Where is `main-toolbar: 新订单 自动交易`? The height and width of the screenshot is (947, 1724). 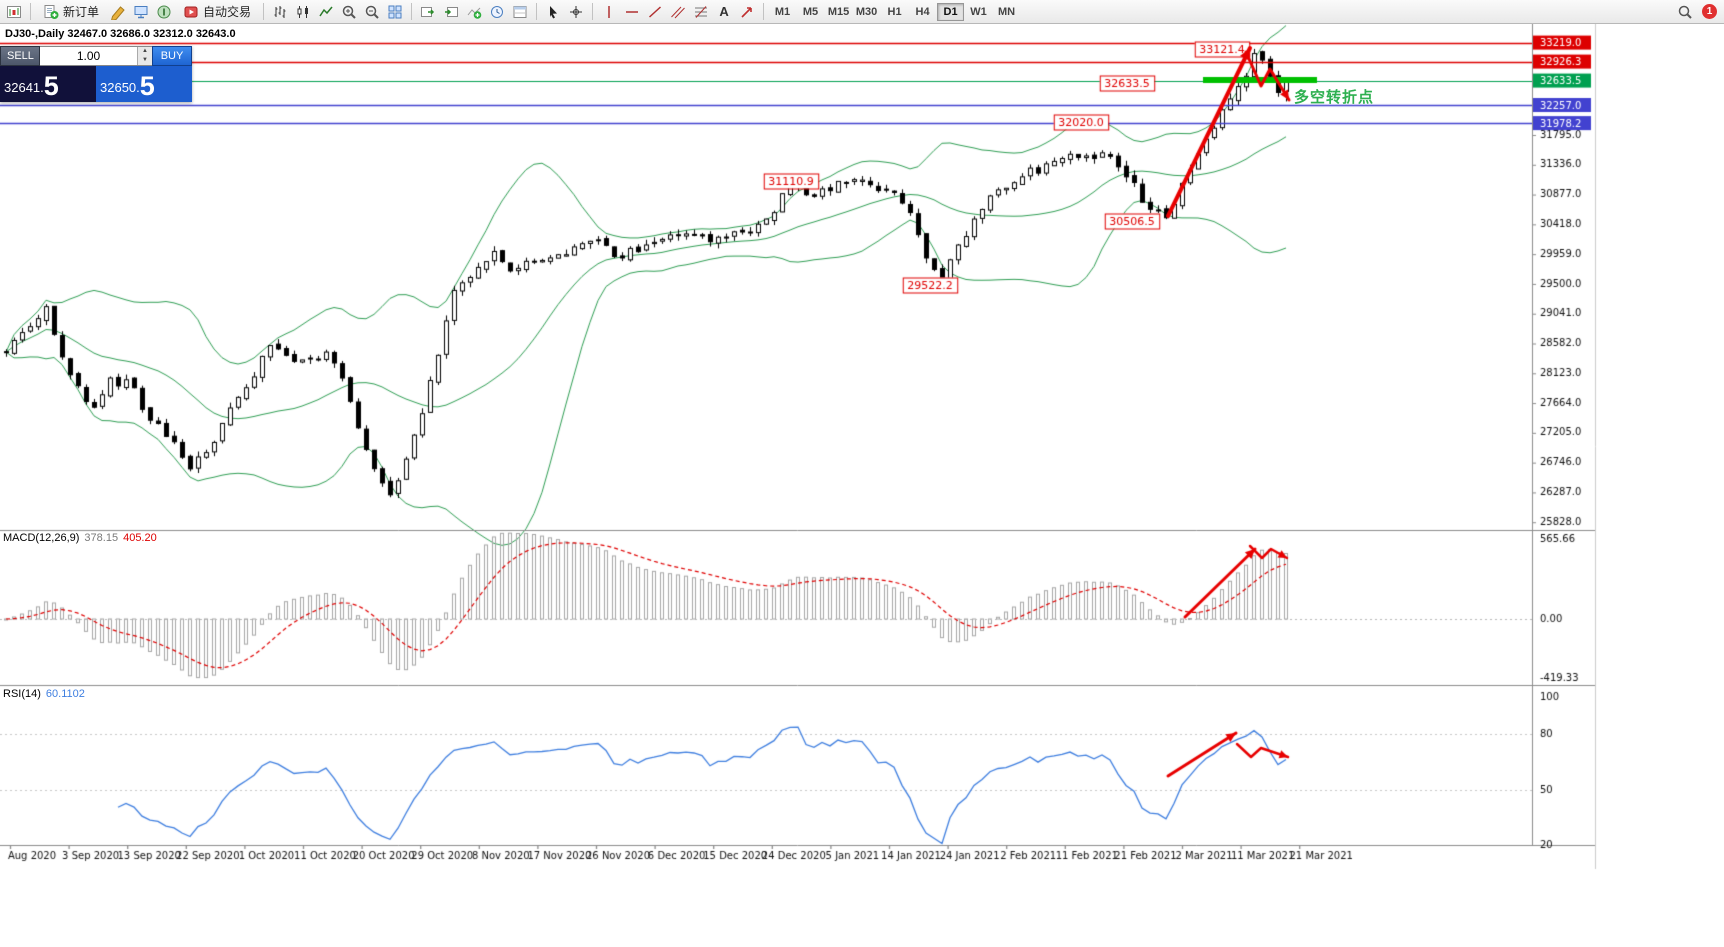
main-toolbar: 新订单 自动交易 is located at coordinates (862, 12).